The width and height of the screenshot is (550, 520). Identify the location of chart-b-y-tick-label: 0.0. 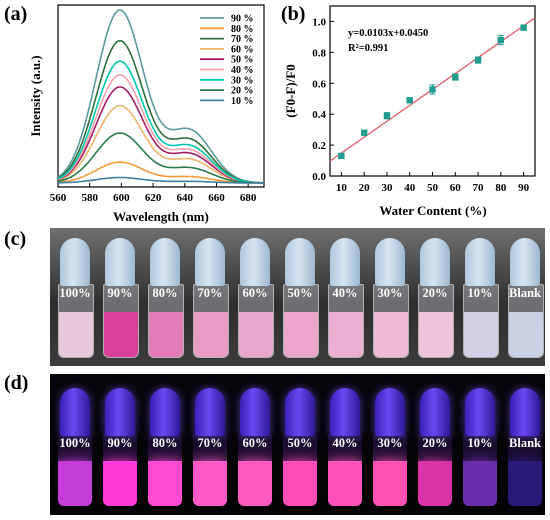
(319, 177).